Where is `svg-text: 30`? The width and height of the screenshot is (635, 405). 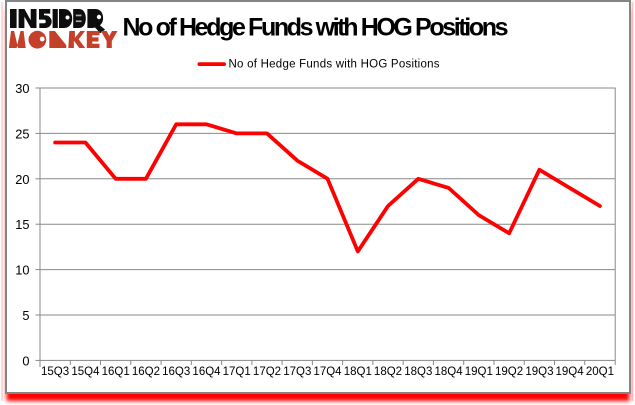
svg-text: 30 is located at coordinates (22, 88).